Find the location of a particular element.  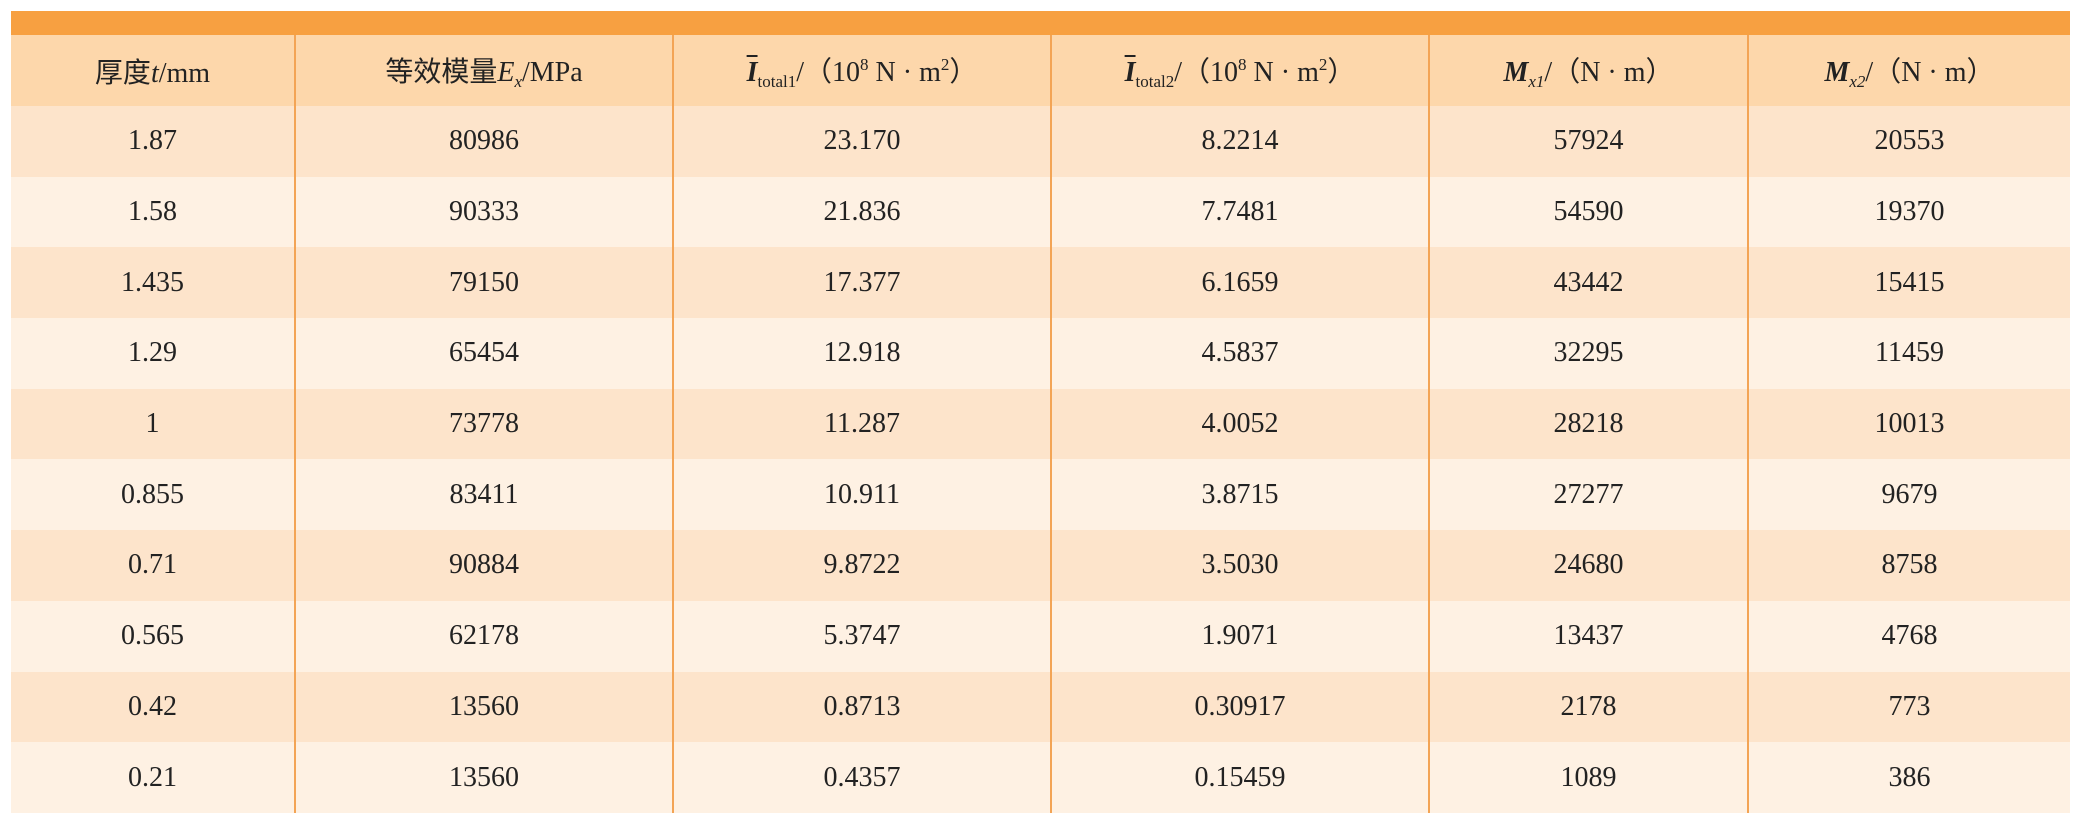

table-cell: 11459 is located at coordinates (1908, 353).